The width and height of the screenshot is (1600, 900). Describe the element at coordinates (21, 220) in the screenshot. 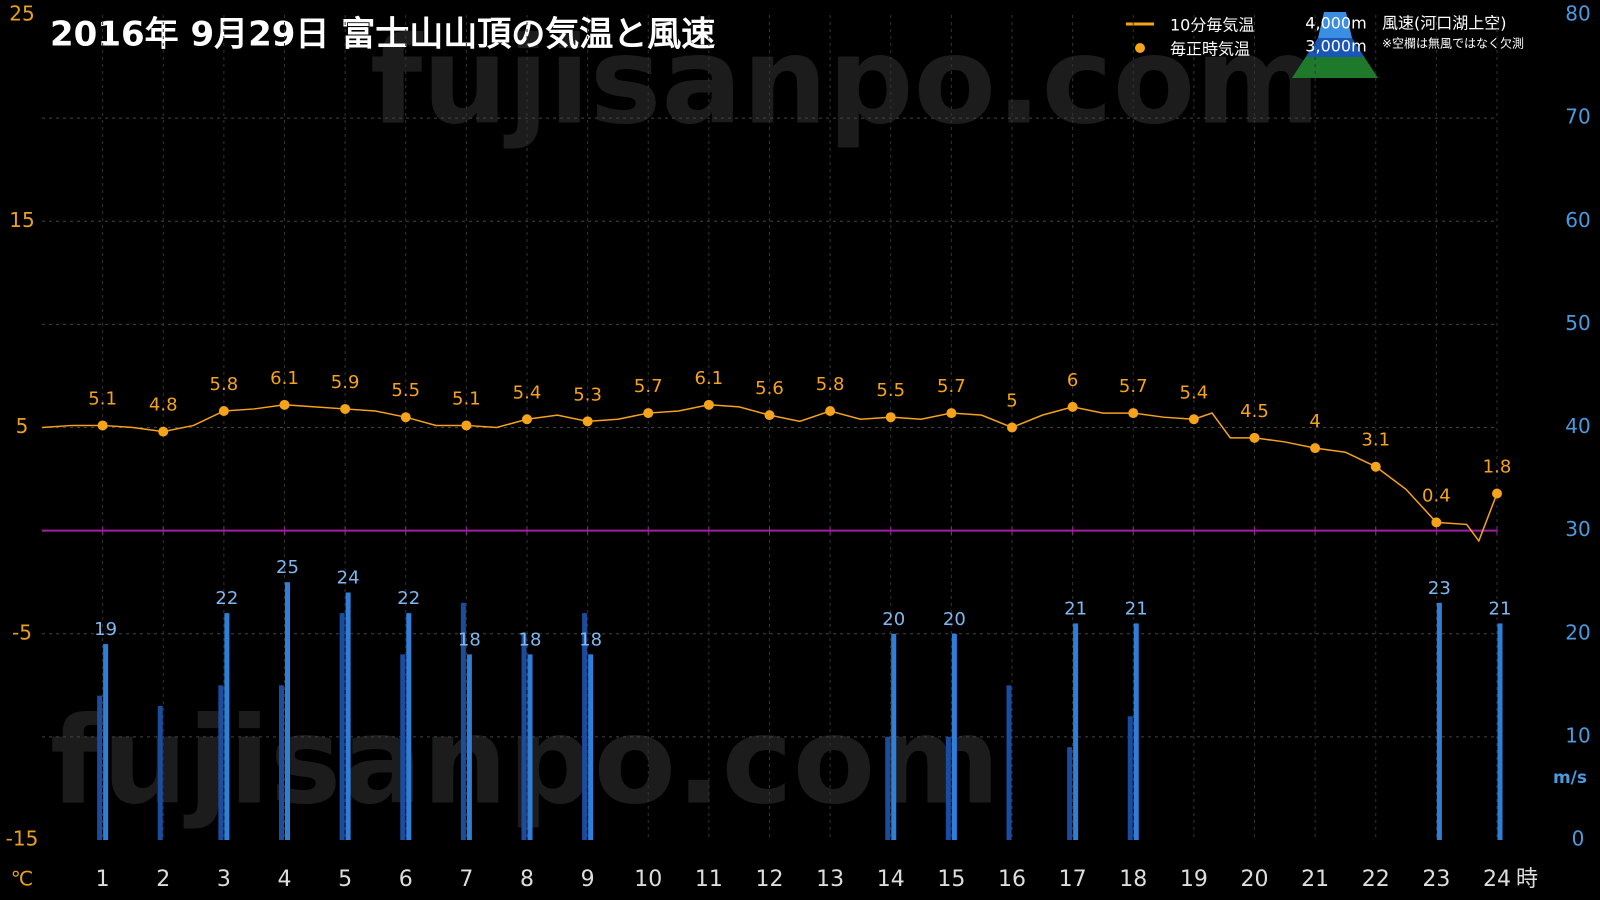

I see `y-tick-label: 15` at that location.